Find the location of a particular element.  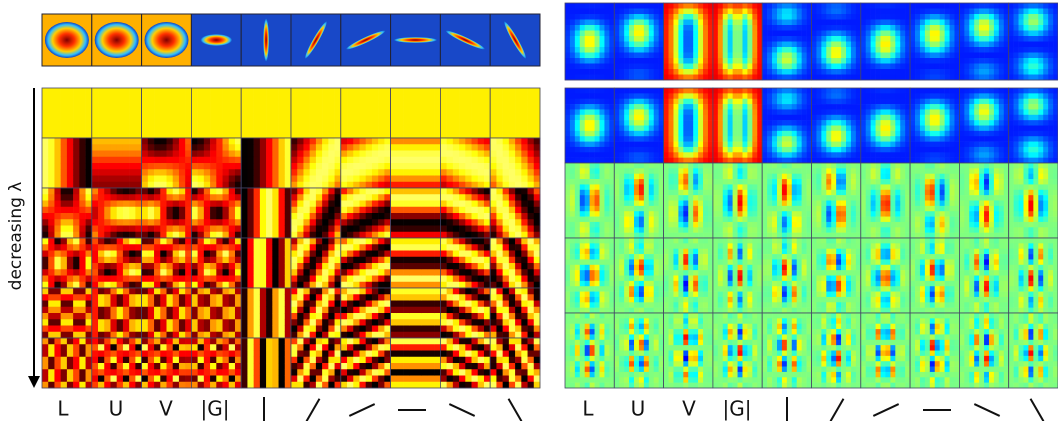

tile-border is located at coordinates (515, 363).